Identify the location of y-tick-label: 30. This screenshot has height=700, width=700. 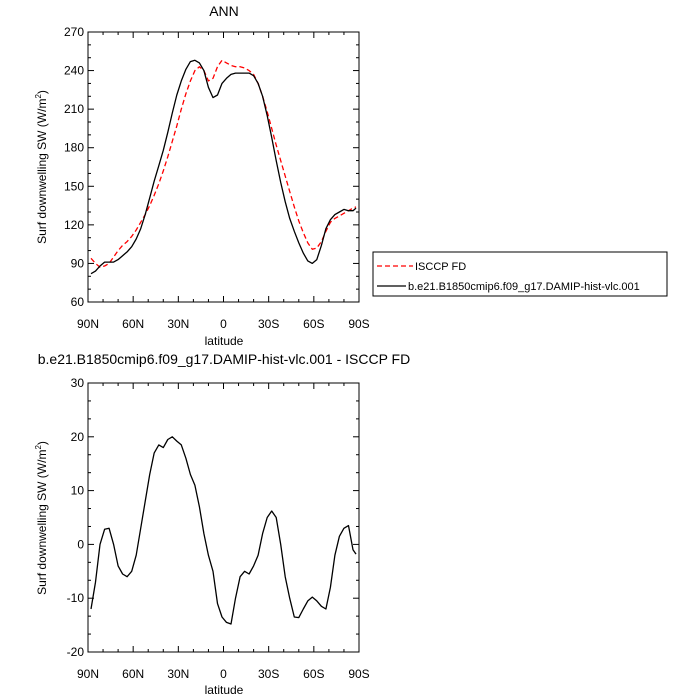
(78, 383).